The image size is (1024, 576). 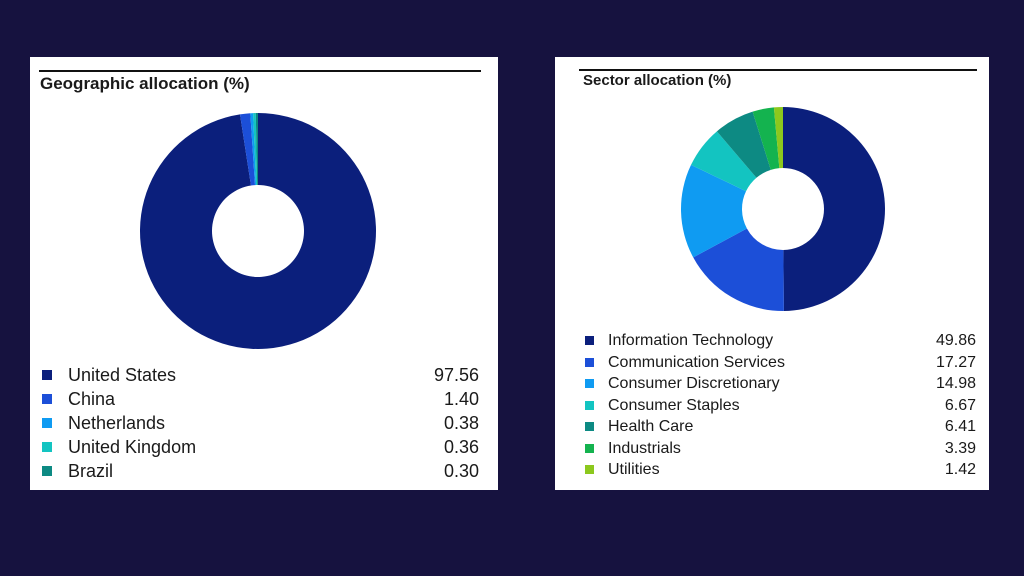 I want to click on legend-item-communication-services: Communication Services 17.27, so click(x=780, y=363).